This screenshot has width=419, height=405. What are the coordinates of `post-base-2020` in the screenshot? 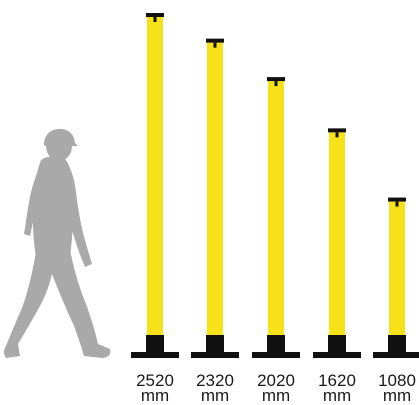 It's located at (276, 344).